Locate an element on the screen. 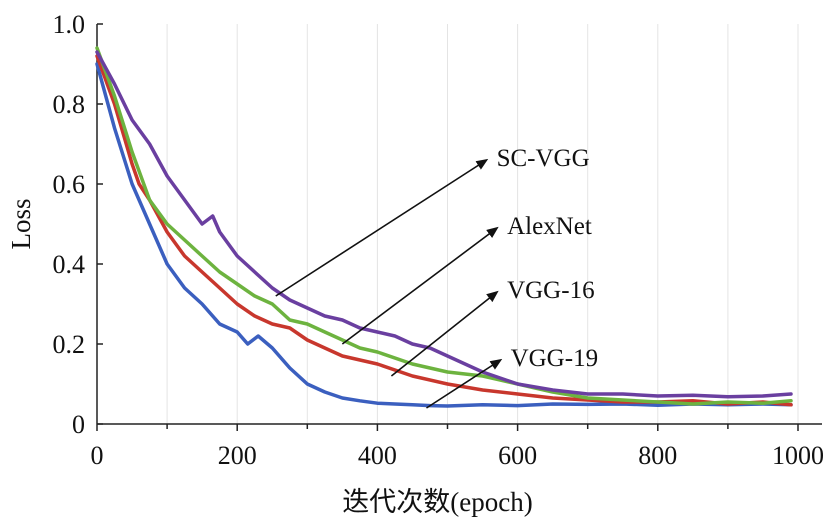  y-tick-label: 0 is located at coordinates (78, 424).